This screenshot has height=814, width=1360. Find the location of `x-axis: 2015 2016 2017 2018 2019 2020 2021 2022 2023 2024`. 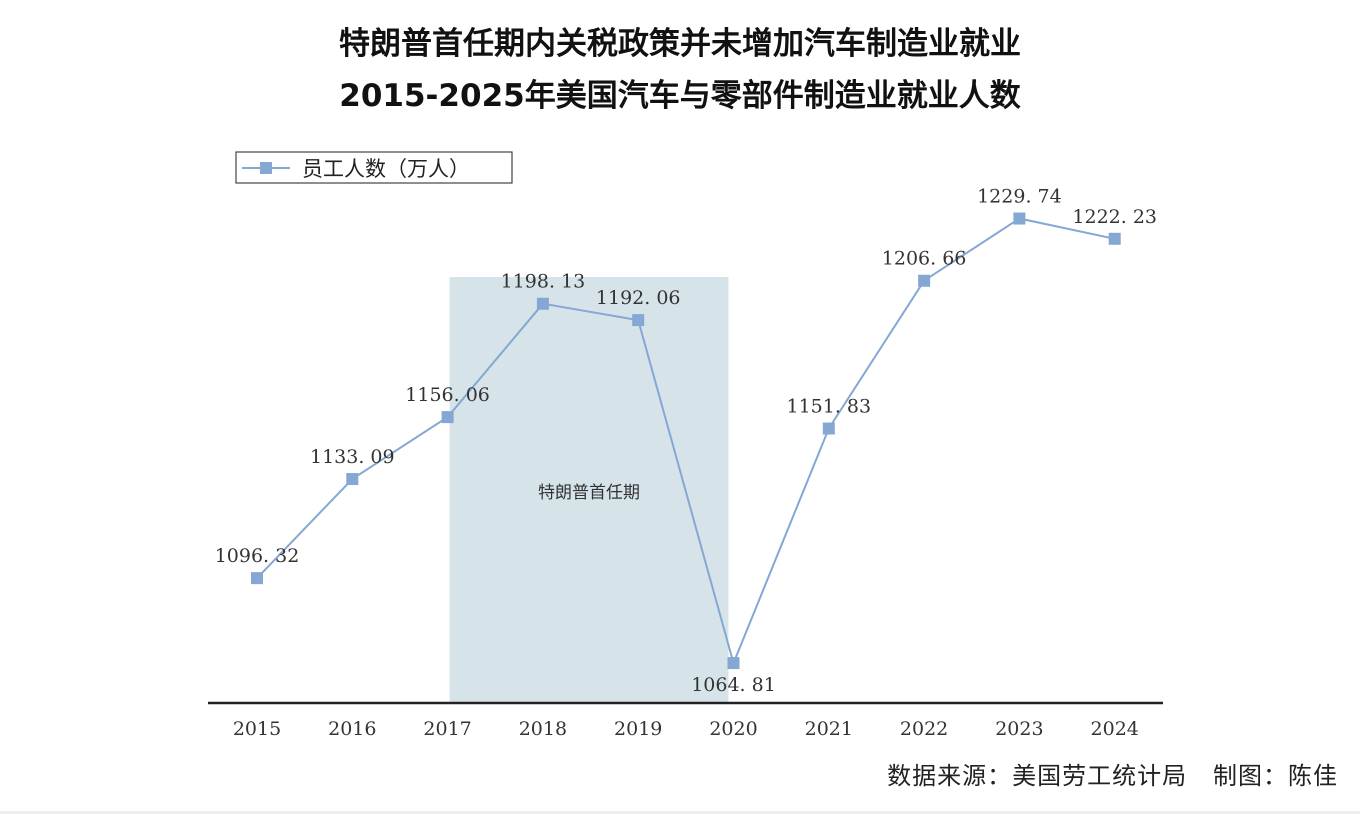

x-axis: 2015 2016 2017 2018 2019 2020 2021 2022 2023 2024 is located at coordinates (685, 720).